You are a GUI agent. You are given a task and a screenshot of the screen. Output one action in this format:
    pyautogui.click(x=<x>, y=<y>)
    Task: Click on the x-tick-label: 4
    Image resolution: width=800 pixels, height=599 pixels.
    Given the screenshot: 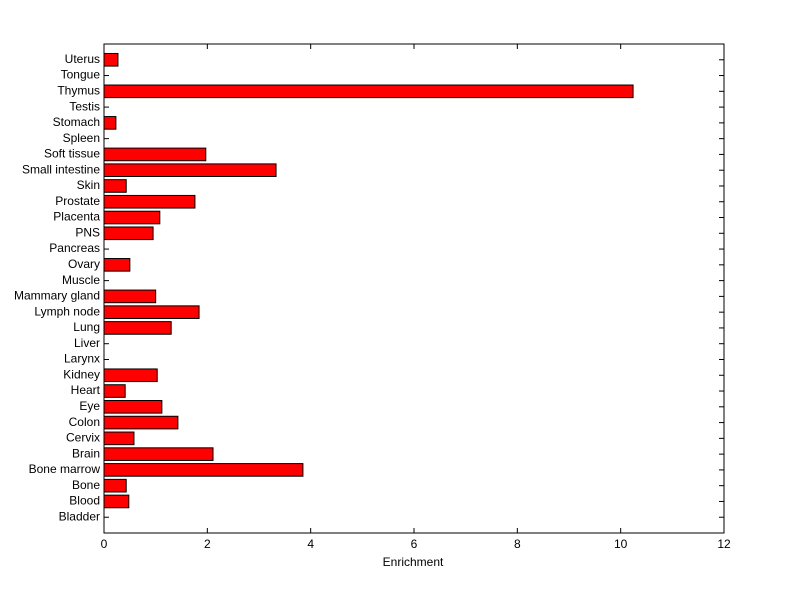 What is the action you would take?
    pyautogui.click(x=310, y=544)
    